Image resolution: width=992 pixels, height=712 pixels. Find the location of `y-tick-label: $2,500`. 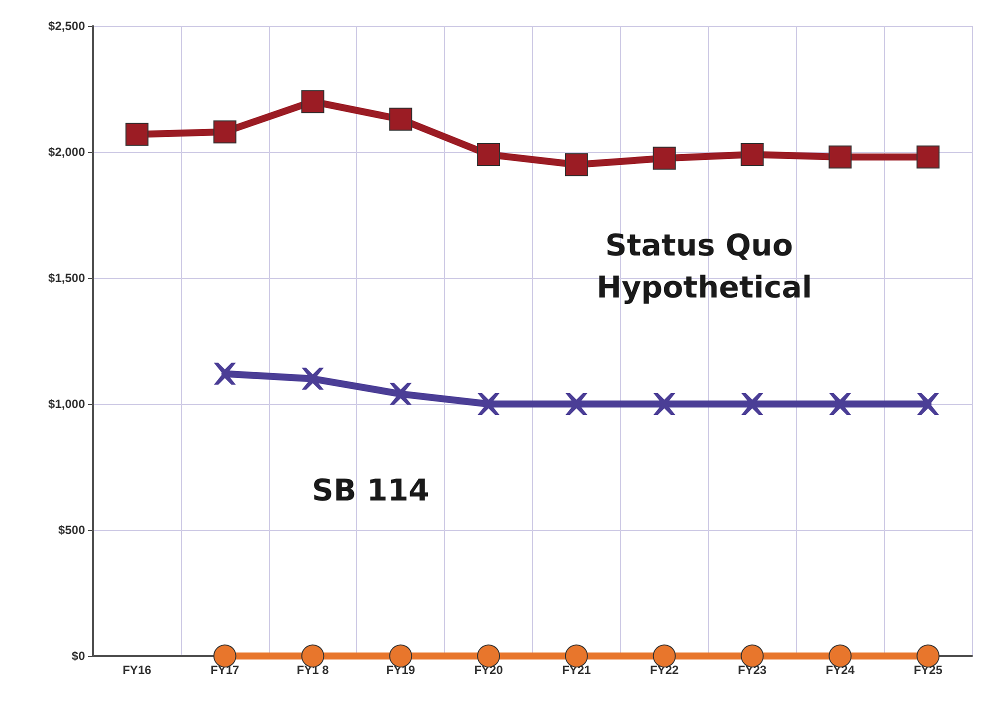

y-tick-label: $2,500 is located at coordinates (67, 26).